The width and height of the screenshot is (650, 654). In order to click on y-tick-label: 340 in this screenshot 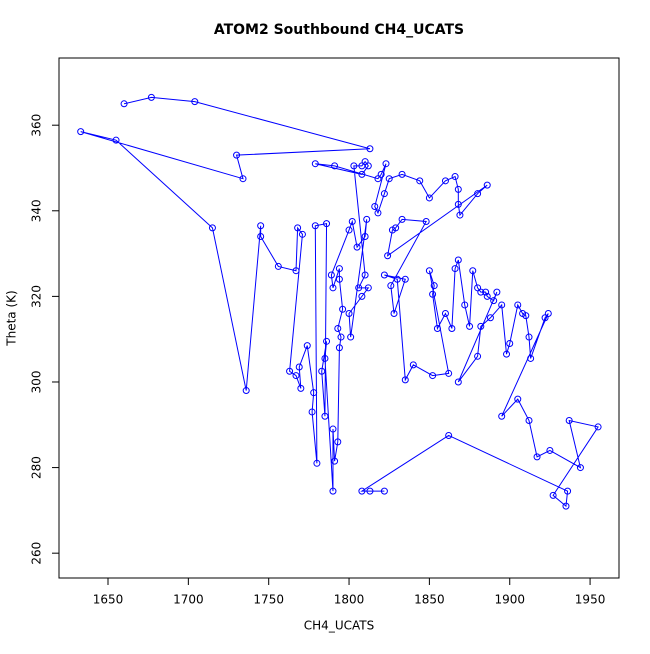, I will do `click(37, 210)`.